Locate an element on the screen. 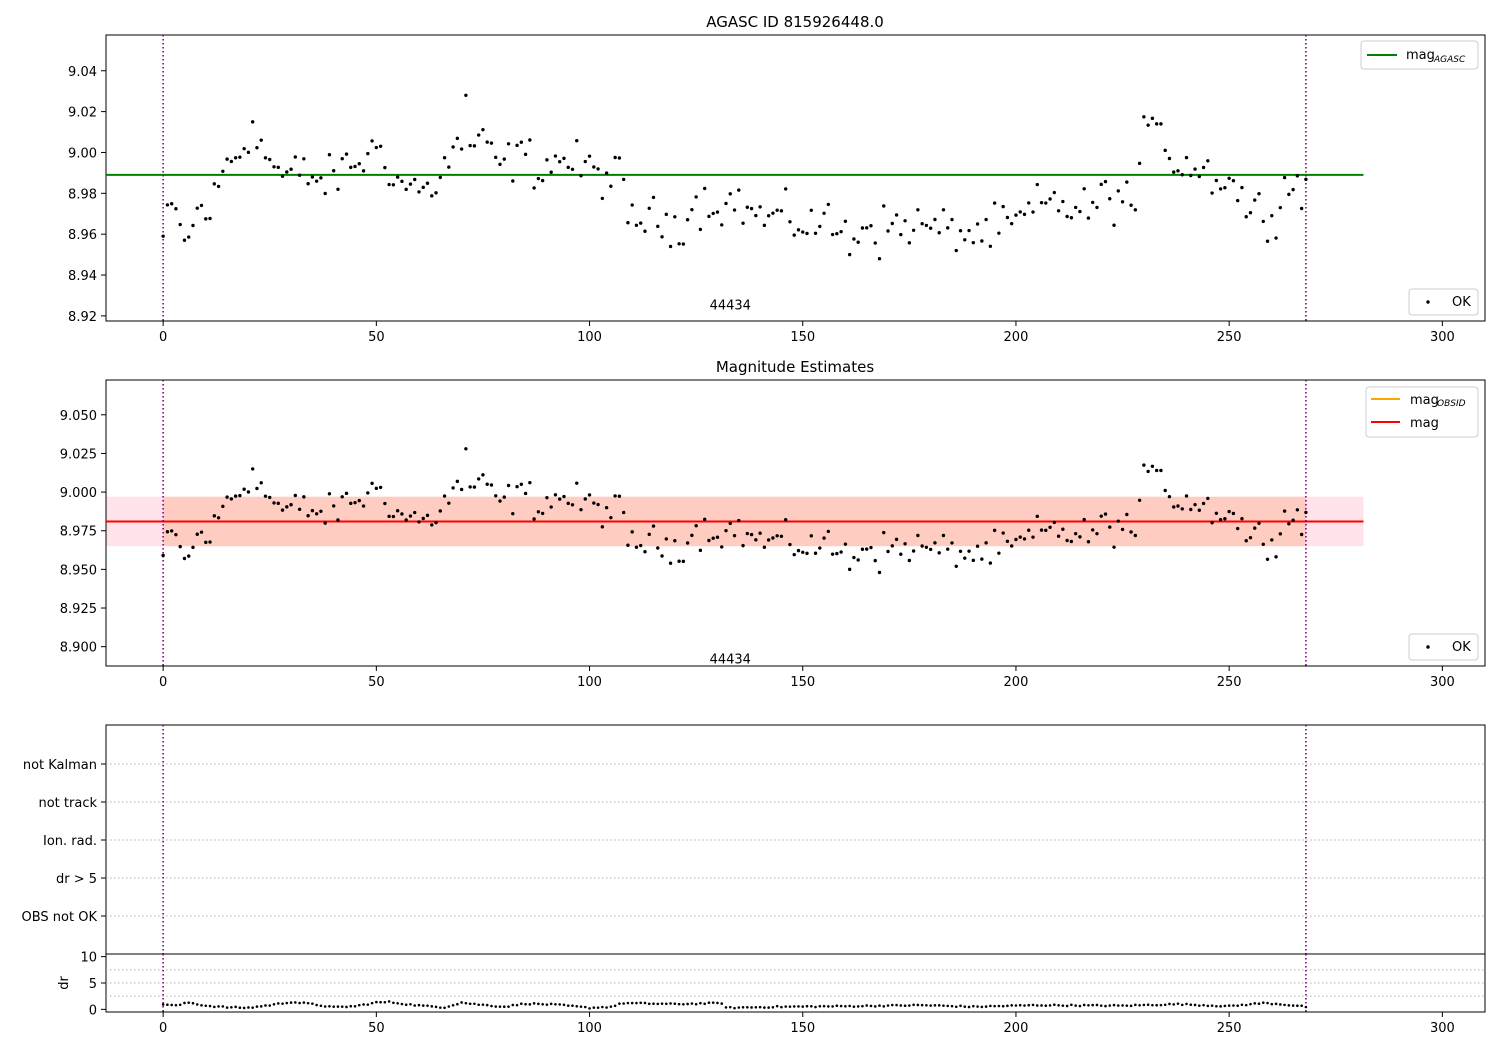 Image resolution: width=1500 pixels, height=1050 pixels. flag-category-label: dr > 5 is located at coordinates (76, 879).